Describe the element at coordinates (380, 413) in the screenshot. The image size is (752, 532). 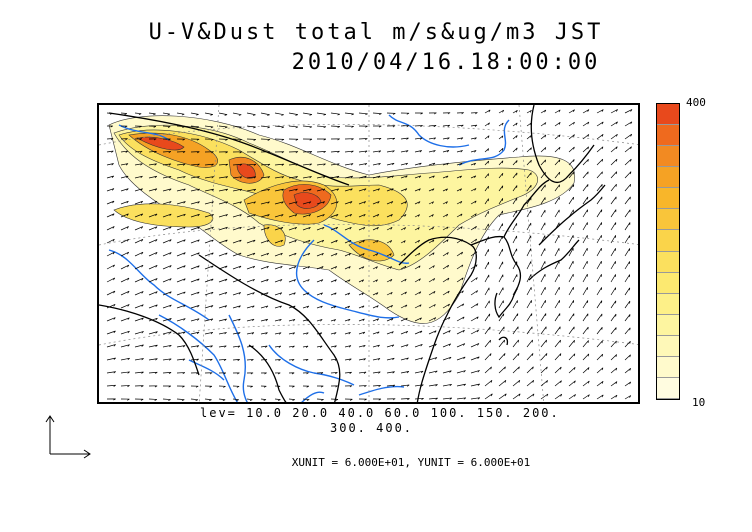
I see `contour-levels-line1: lev= 10.0 20.0 40.0 60.0 100. 150. 200.` at that location.